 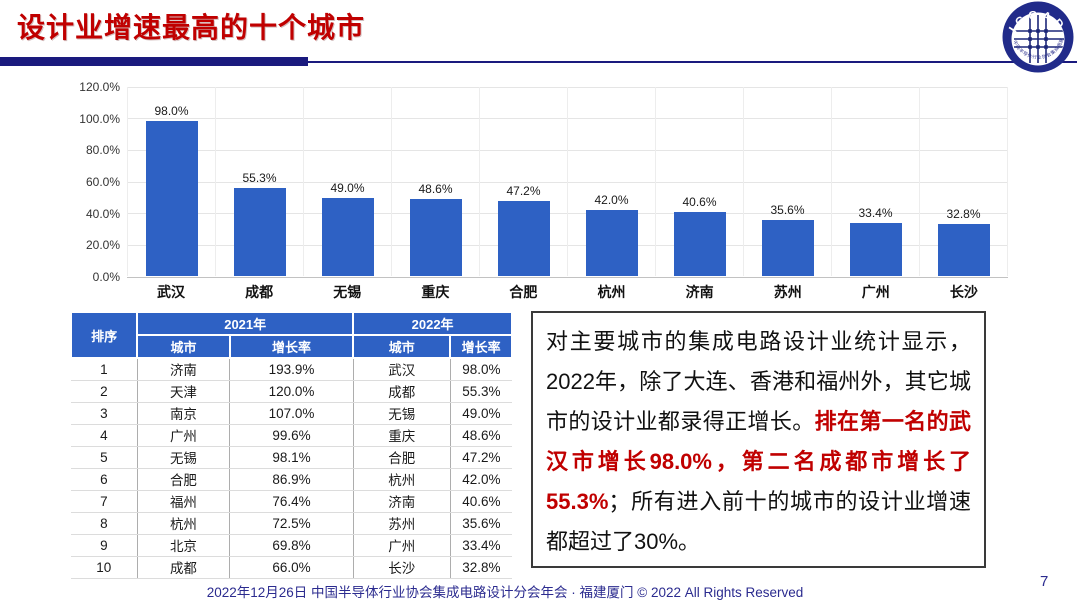 What do you see at coordinates (480, 501) in the screenshot?
I see `table-cell: 40.6%` at bounding box center [480, 501].